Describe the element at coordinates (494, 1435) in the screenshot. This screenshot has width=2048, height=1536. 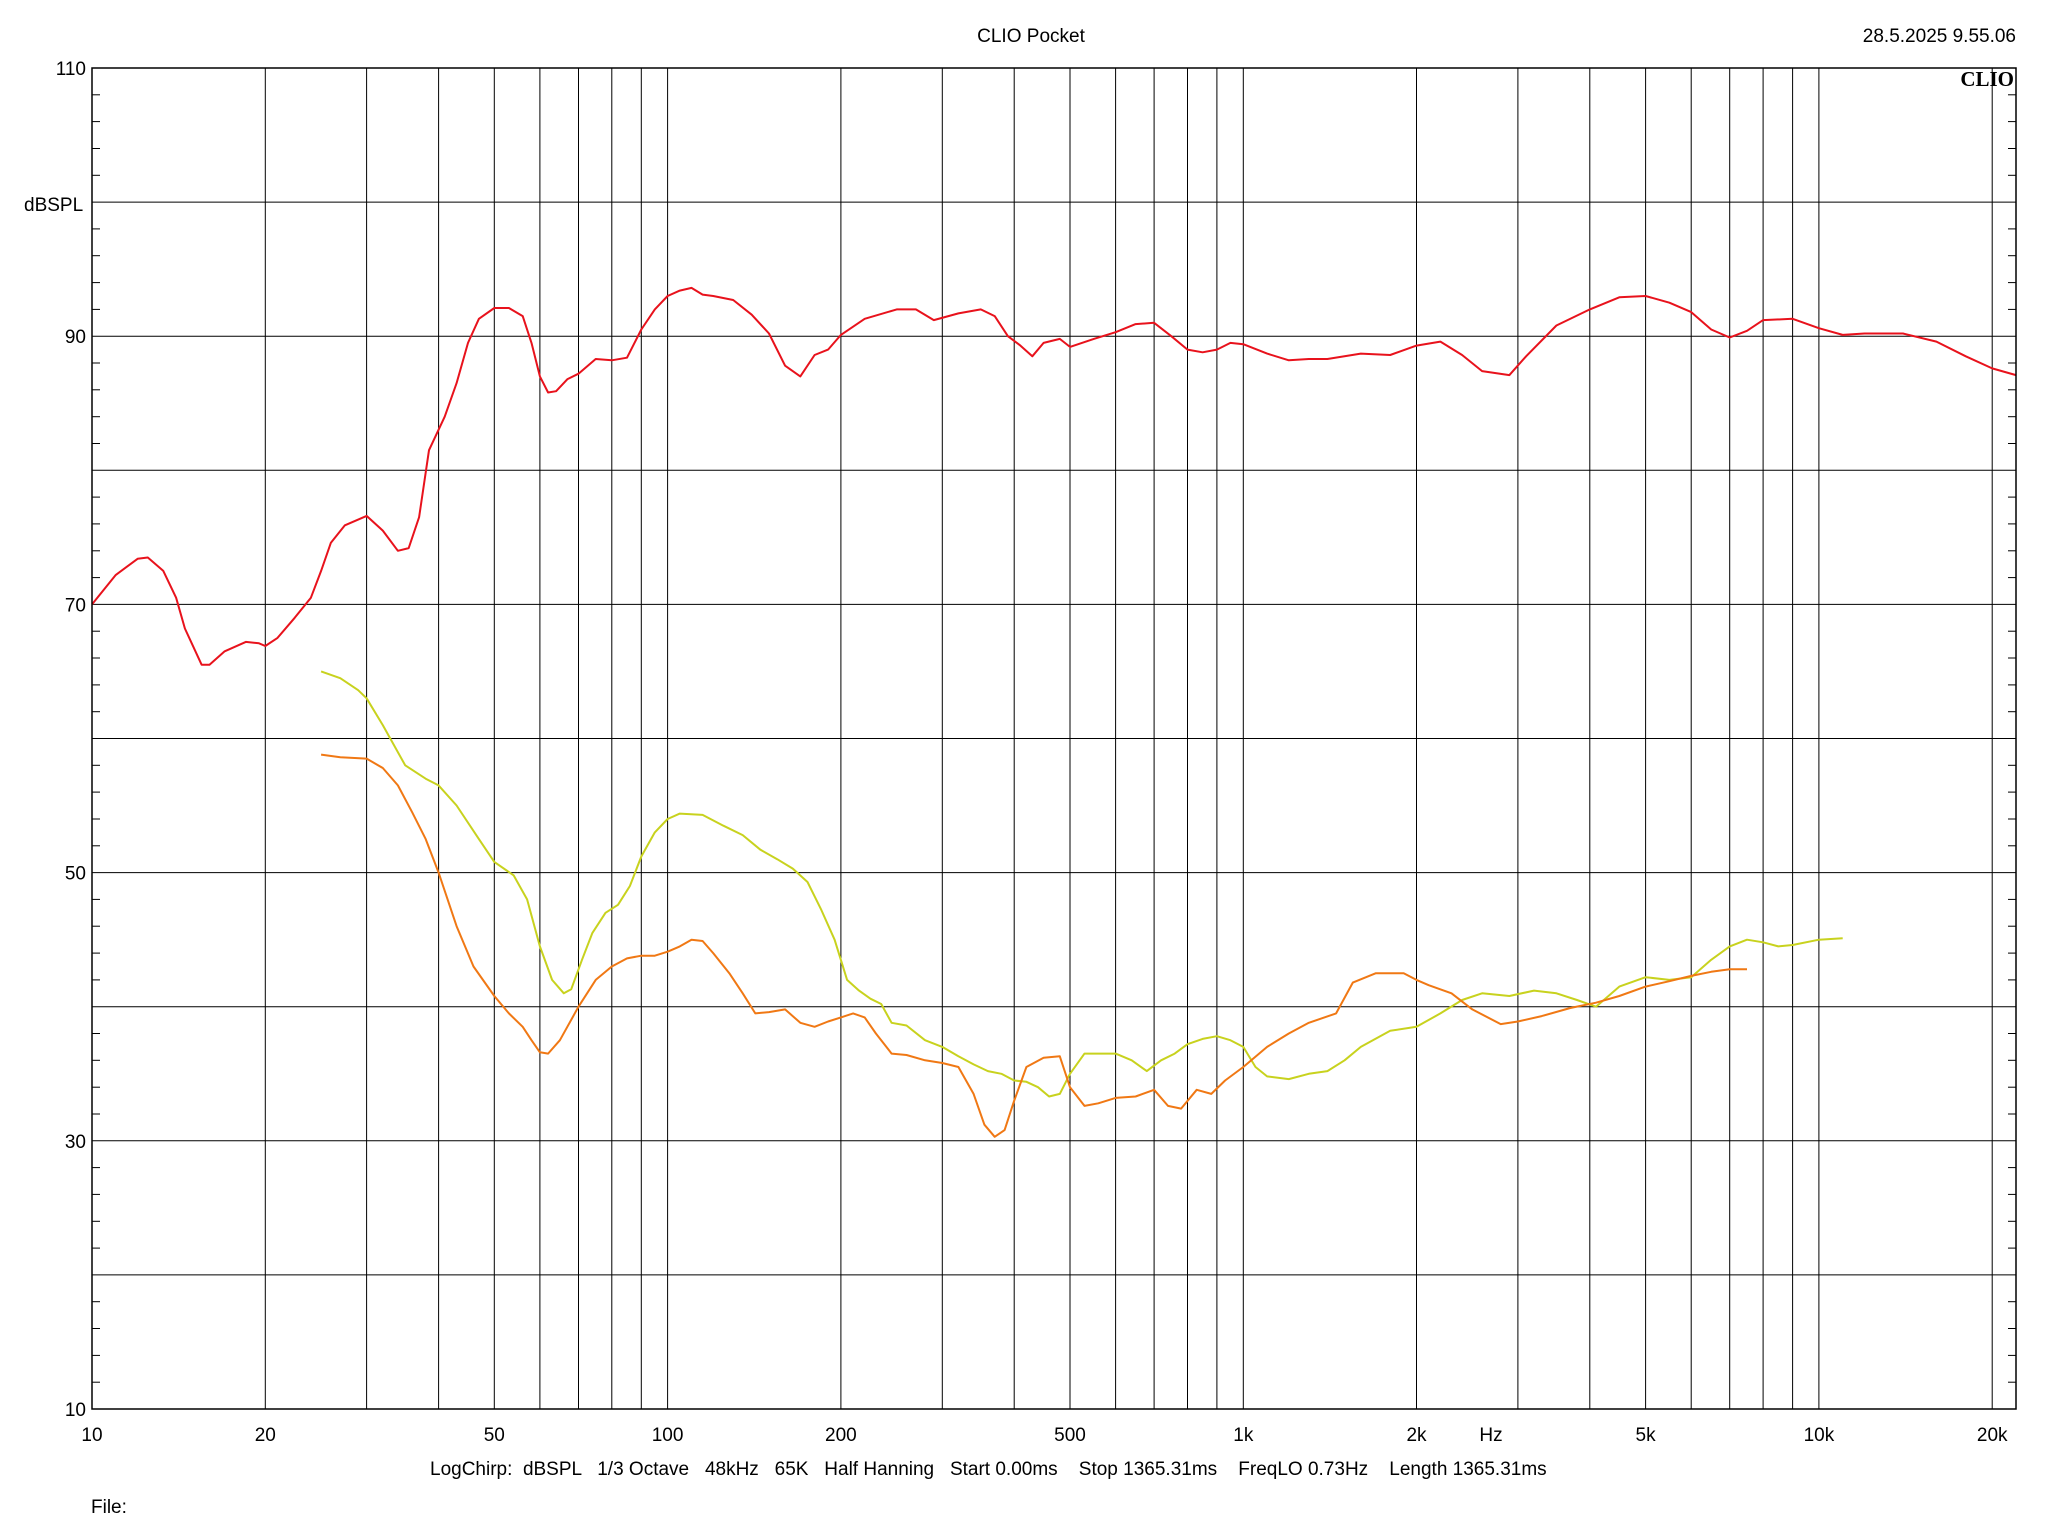
I see `x-tick-label: 50` at that location.